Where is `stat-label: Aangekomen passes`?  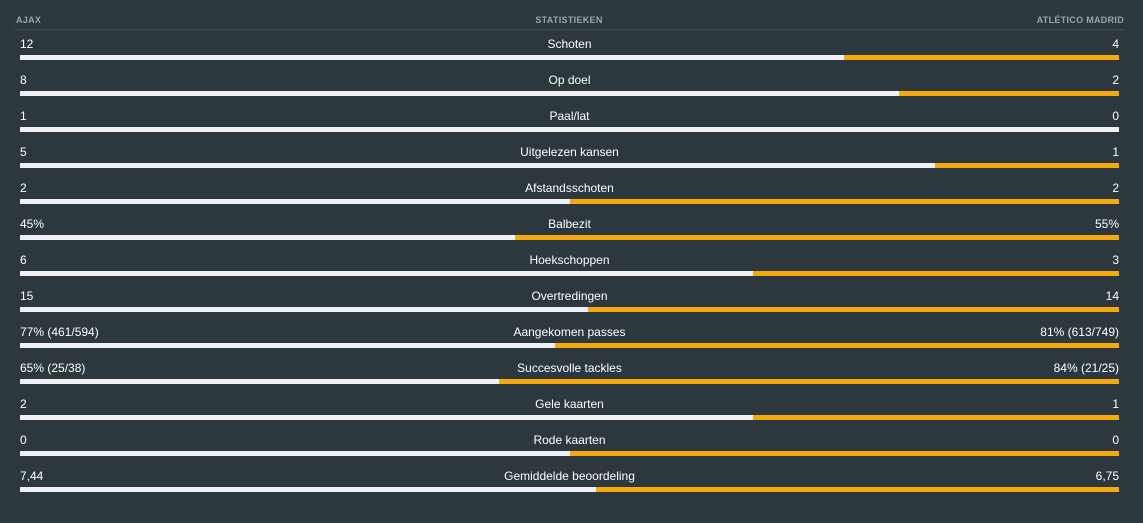
stat-label: Aangekomen passes is located at coordinates (569, 332).